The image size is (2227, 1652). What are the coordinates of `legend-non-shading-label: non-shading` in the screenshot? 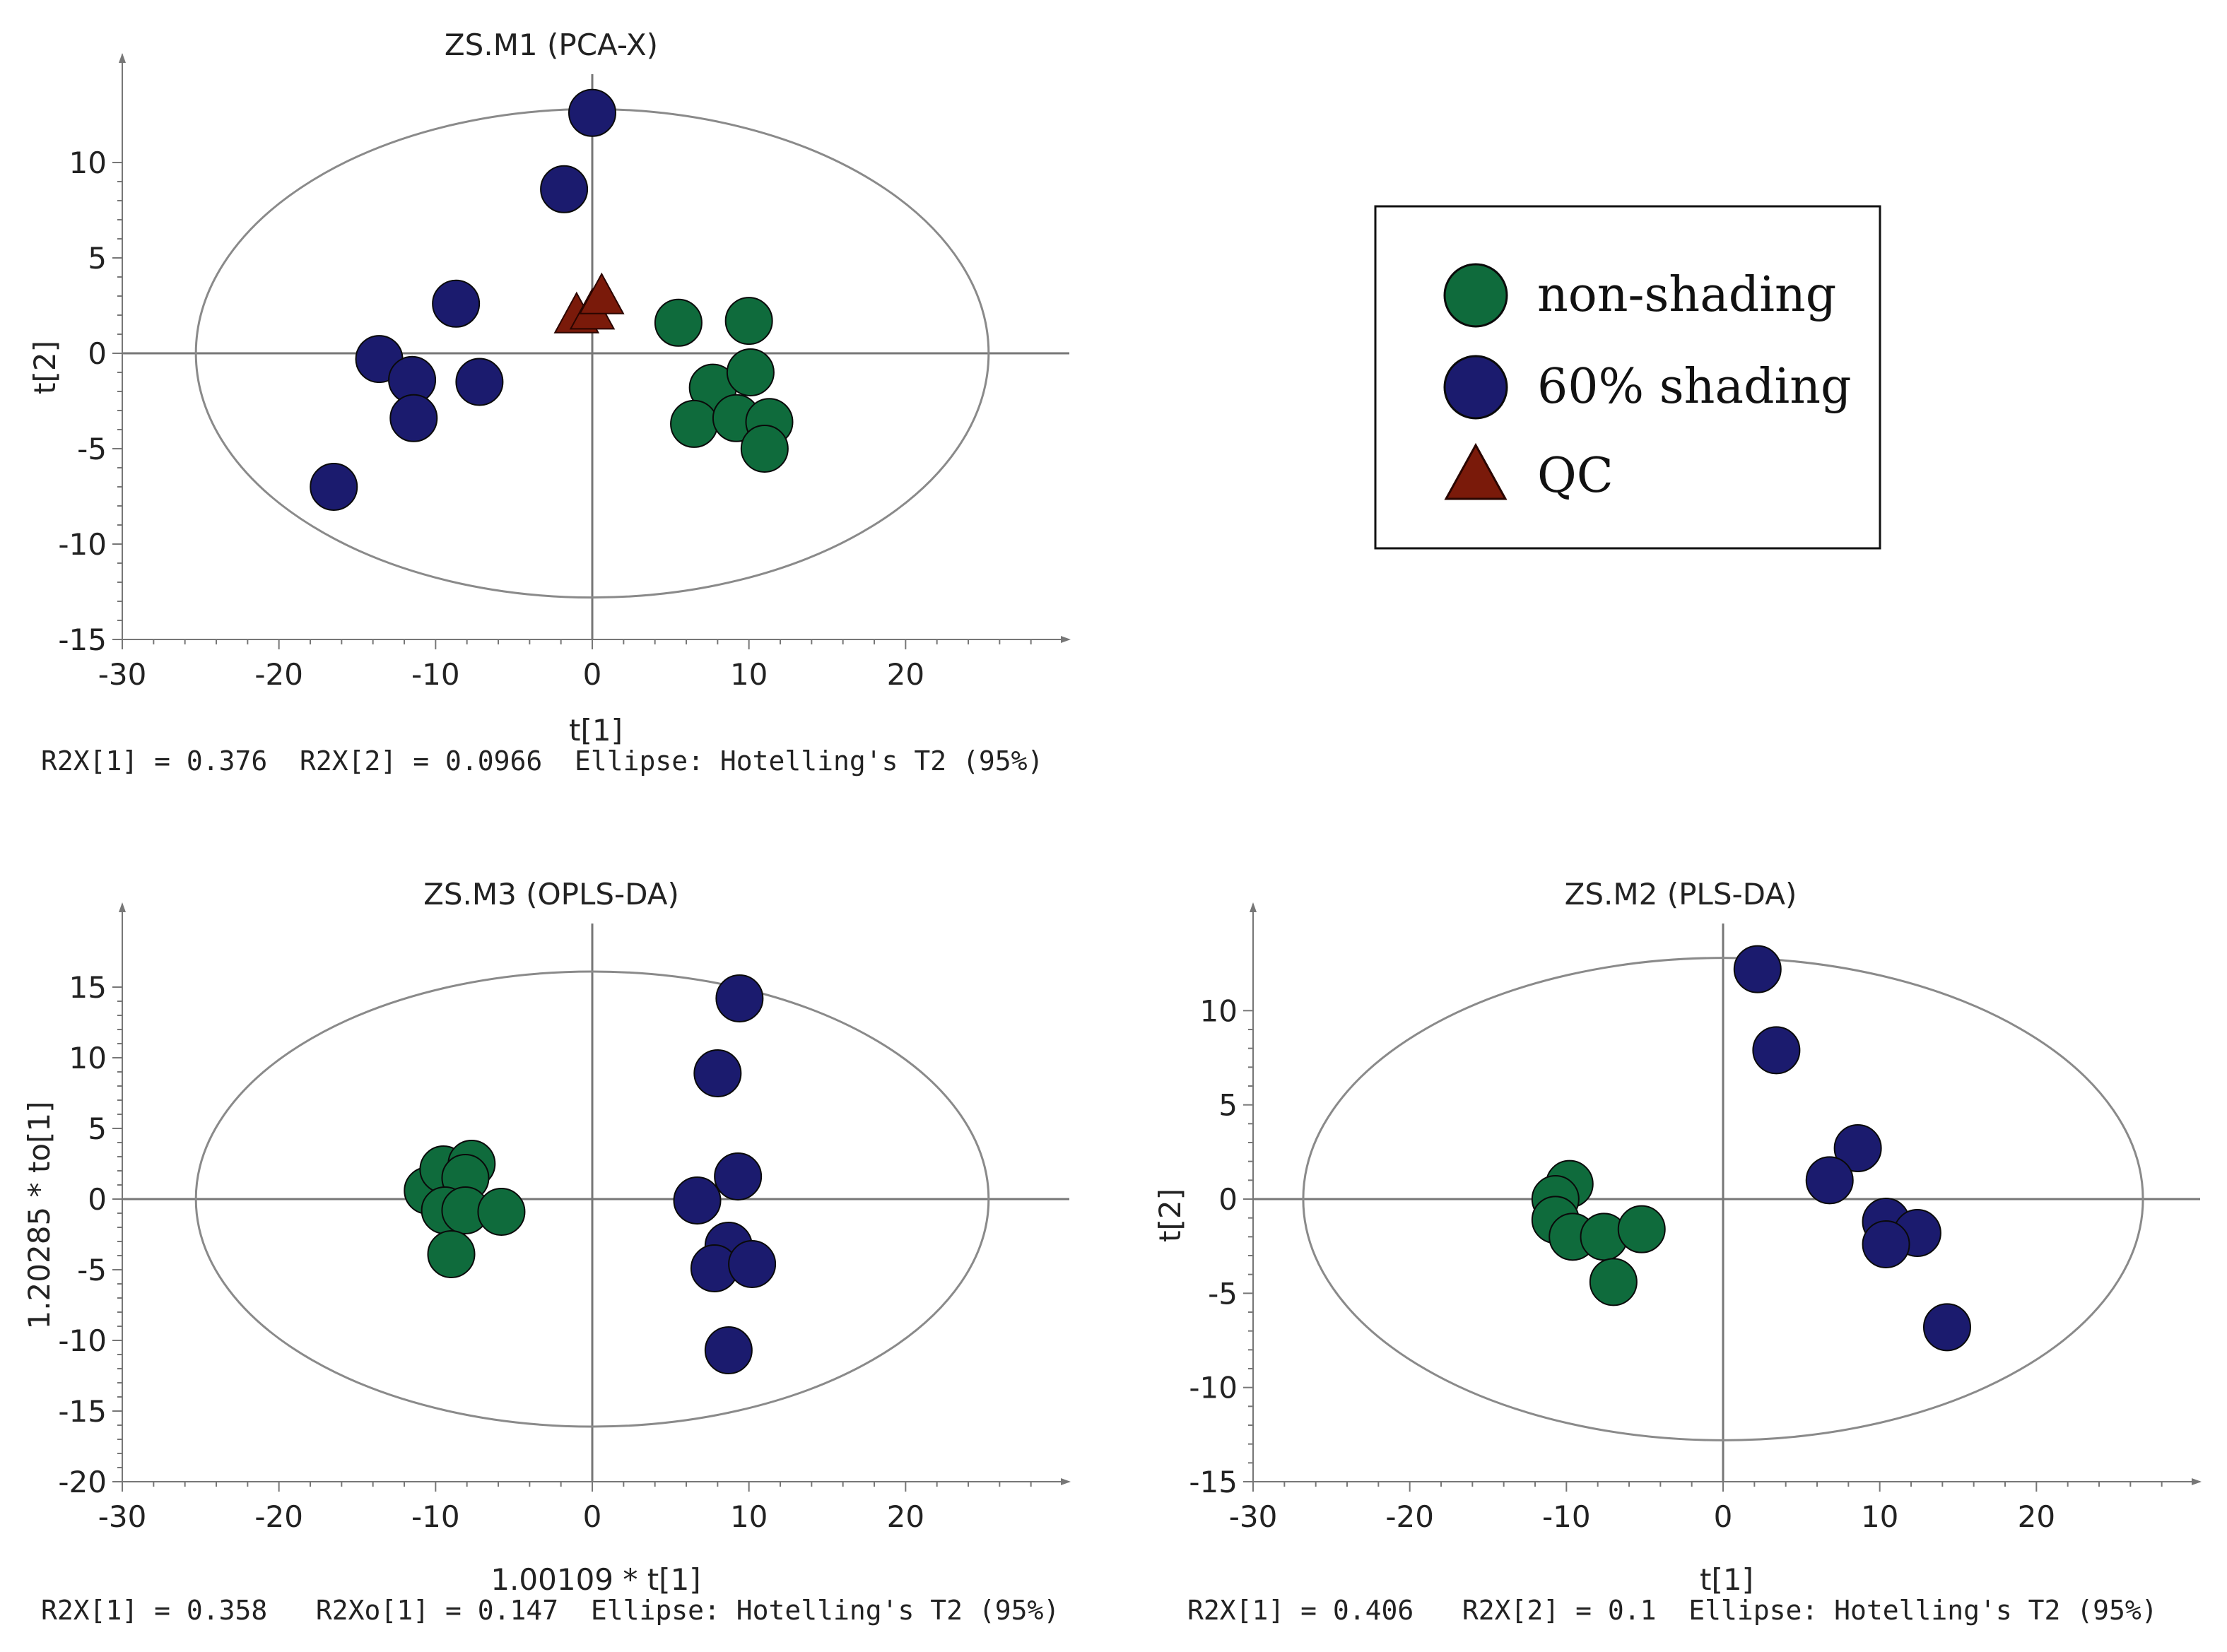 It's located at (1686, 295).